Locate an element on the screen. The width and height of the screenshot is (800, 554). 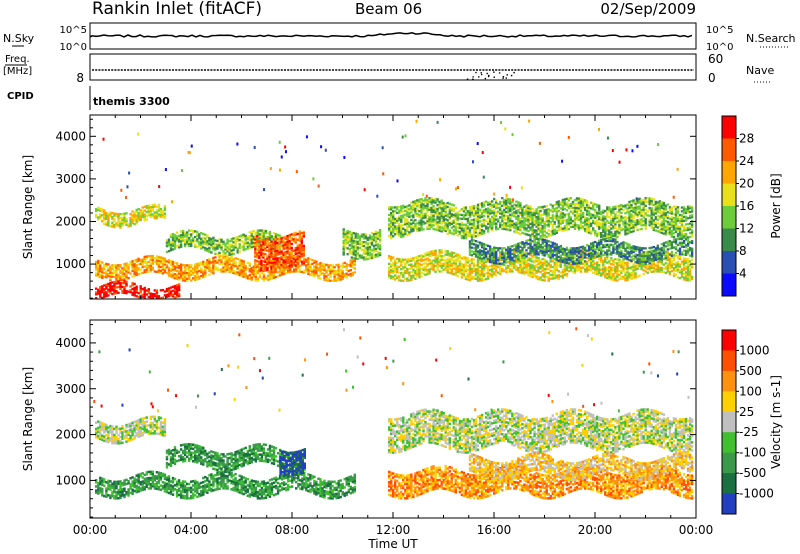
beam-label: Beam 06 is located at coordinates (388, 9).